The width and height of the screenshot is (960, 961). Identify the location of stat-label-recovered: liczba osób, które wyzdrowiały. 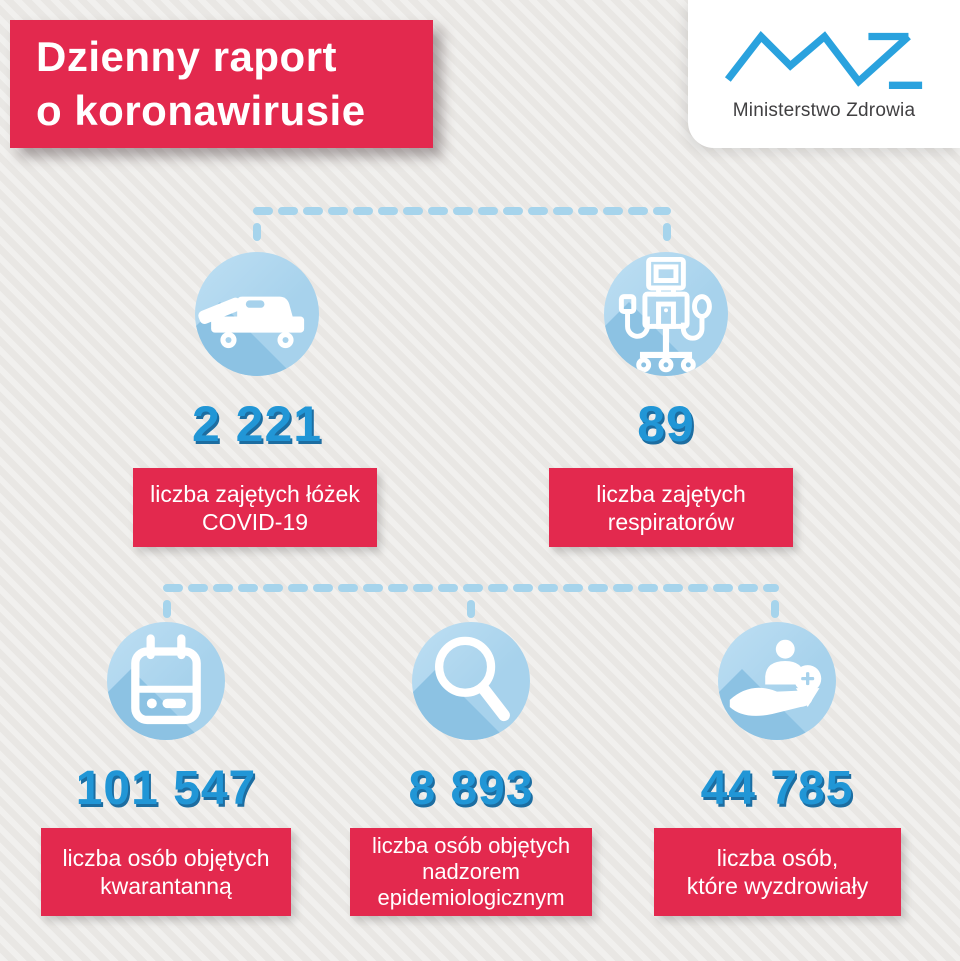
(777, 872).